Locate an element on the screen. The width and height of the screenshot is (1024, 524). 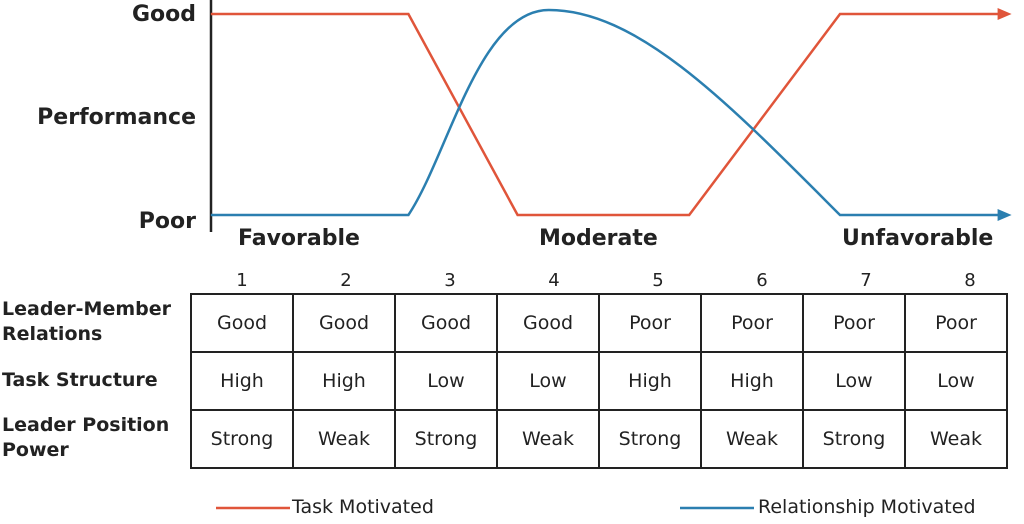
row-label-position-power: Leader Position Power is located at coordinates (86, 437).